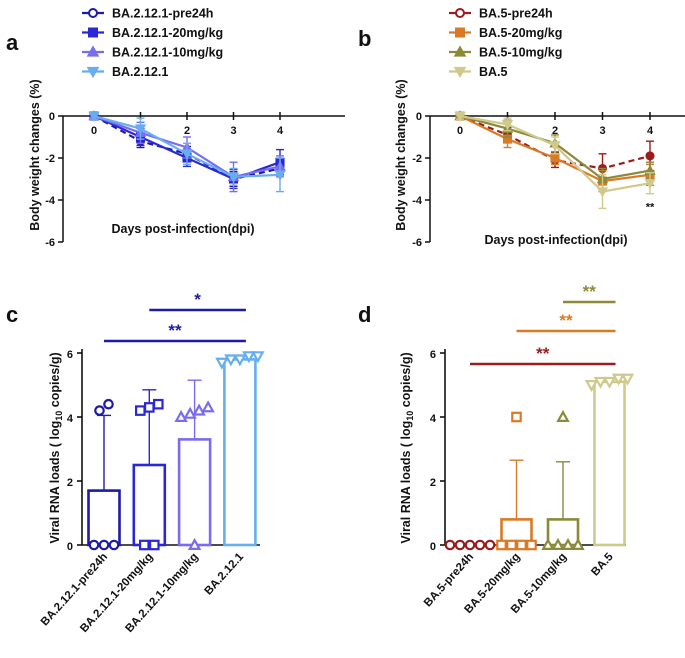  I want to click on panel-b-legend-label: BA.5-10mg/kg, so click(520, 53).